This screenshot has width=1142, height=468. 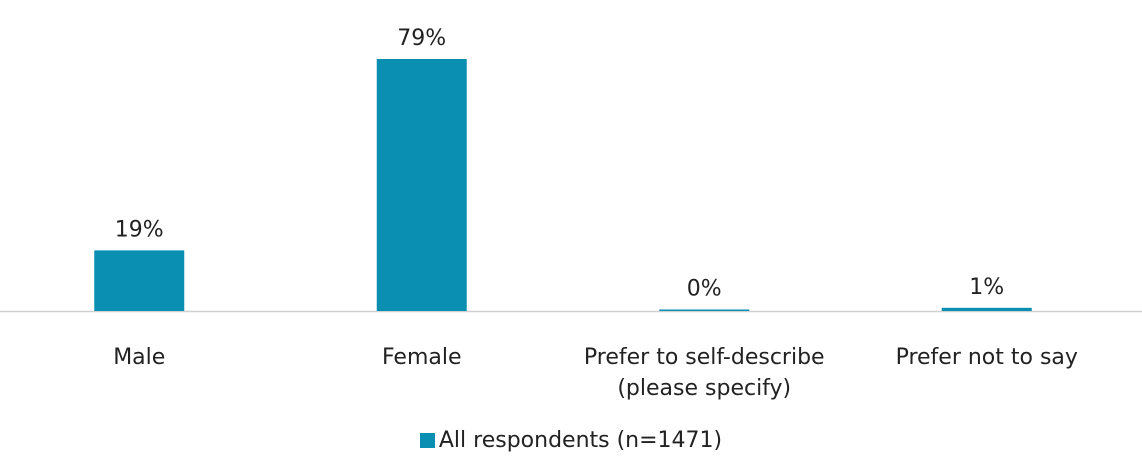 I want to click on category-label-3: Prefer not to say, so click(x=987, y=357).